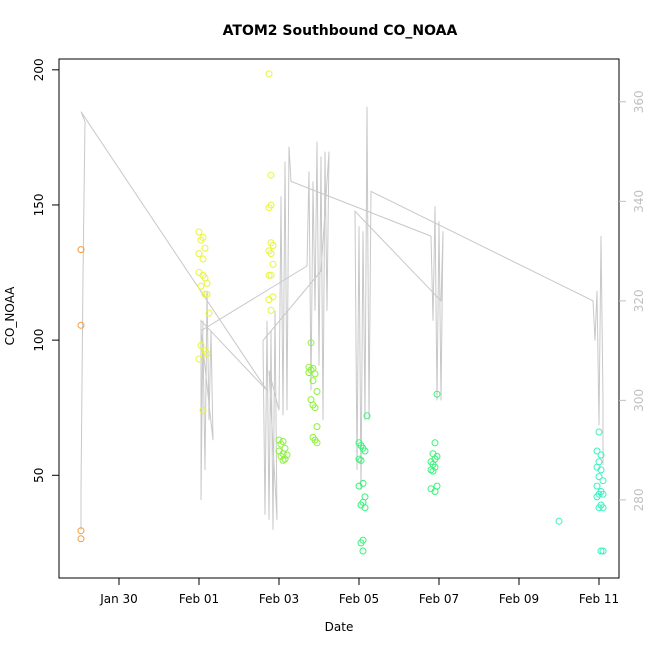 This screenshot has height=654, width=650. I want to click on y-tick-label: 150, so click(39, 205).